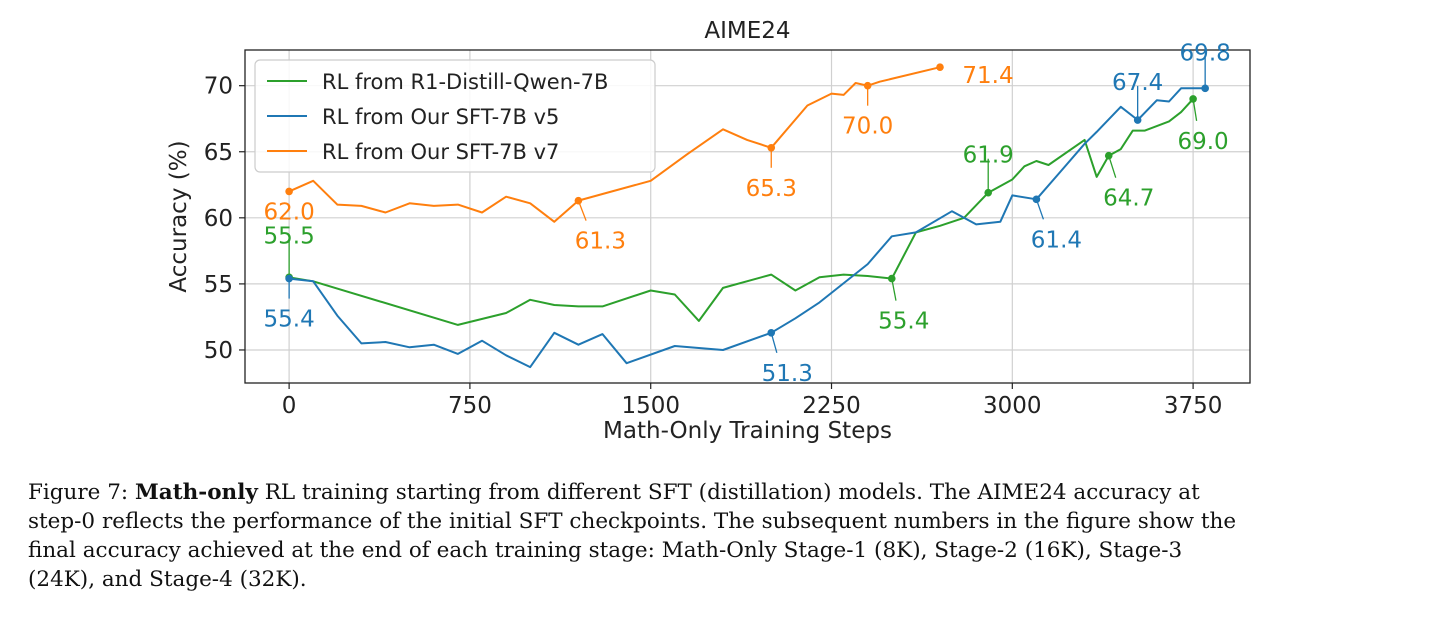 This screenshot has height=632, width=1440. I want to click on data-label: 71.4, so click(987, 76).